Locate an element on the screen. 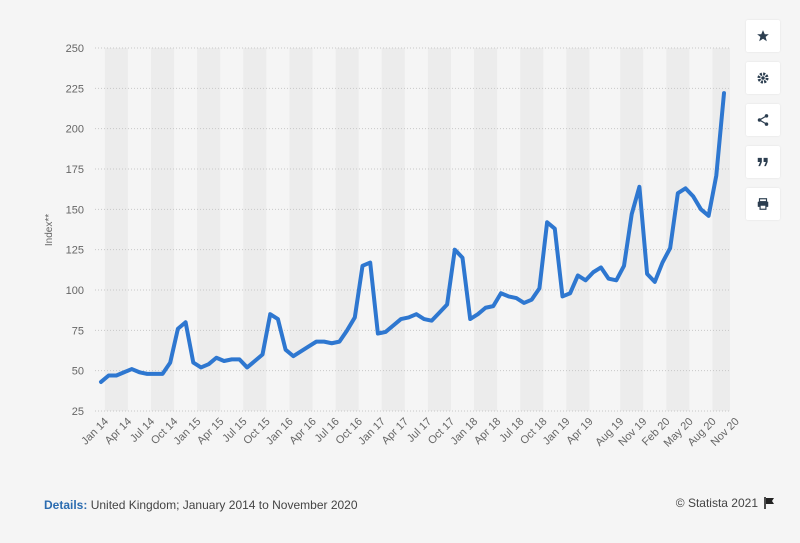 This screenshot has height=543, width=800. share-button is located at coordinates (763, 120).